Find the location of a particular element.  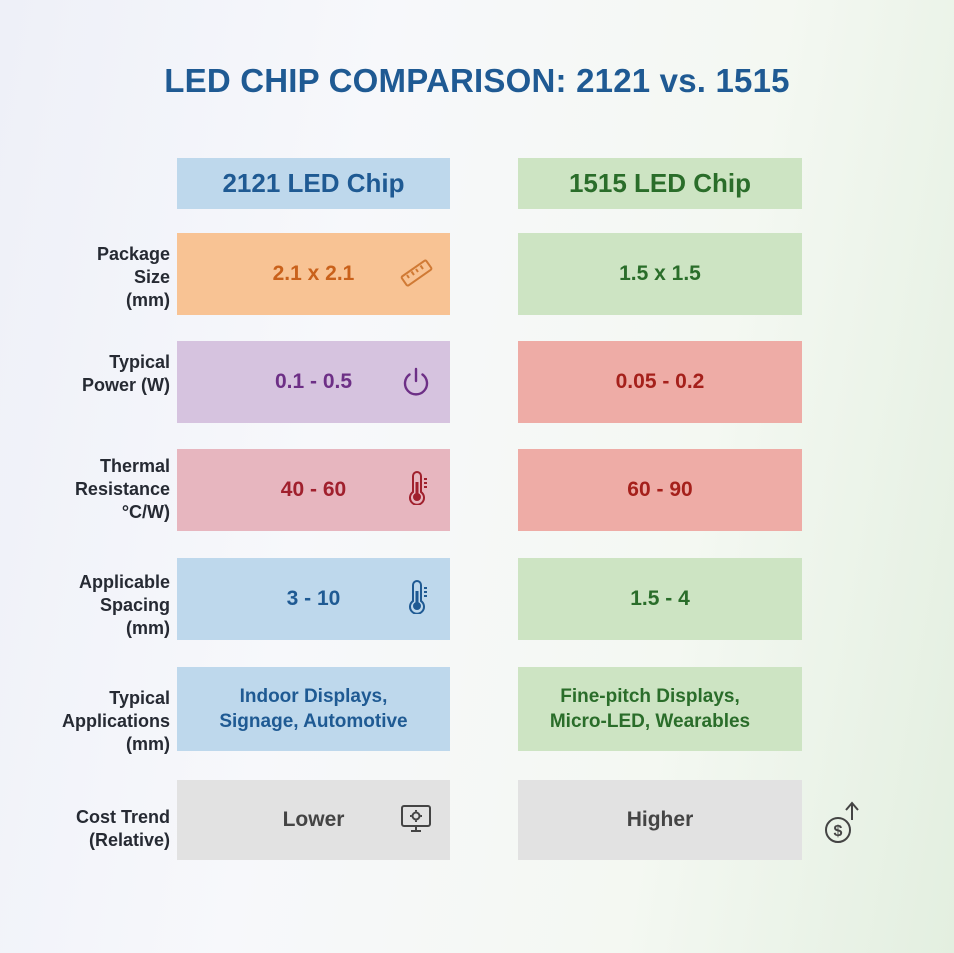

label-line: Package is located at coordinates (133, 254).